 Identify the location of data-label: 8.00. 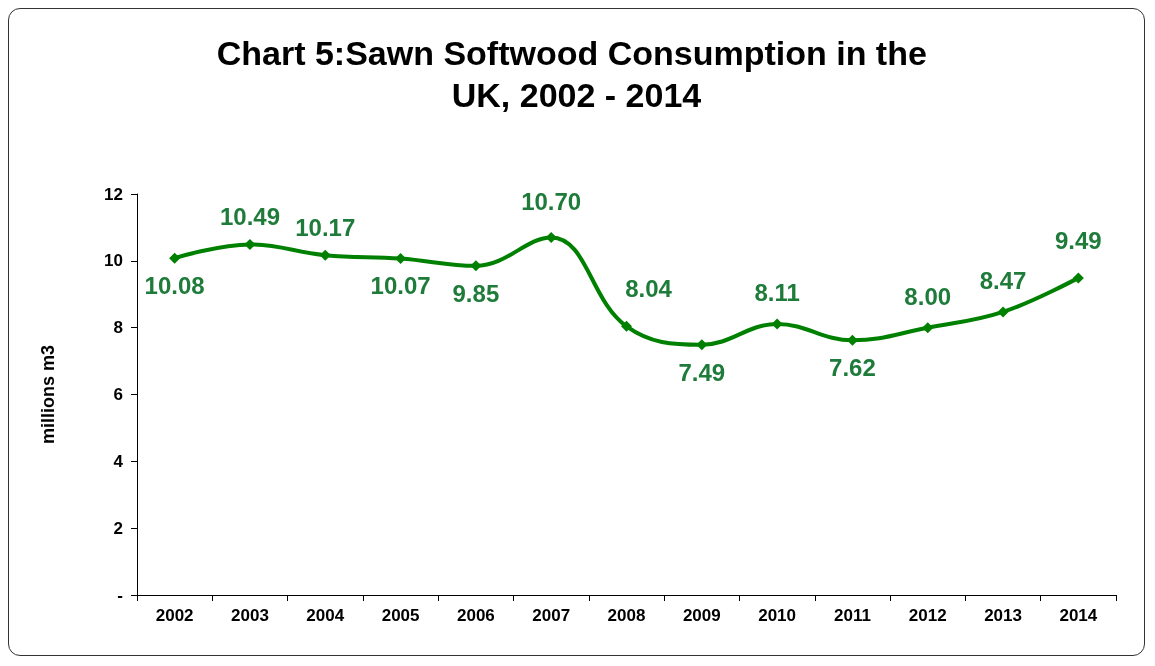
(928, 296).